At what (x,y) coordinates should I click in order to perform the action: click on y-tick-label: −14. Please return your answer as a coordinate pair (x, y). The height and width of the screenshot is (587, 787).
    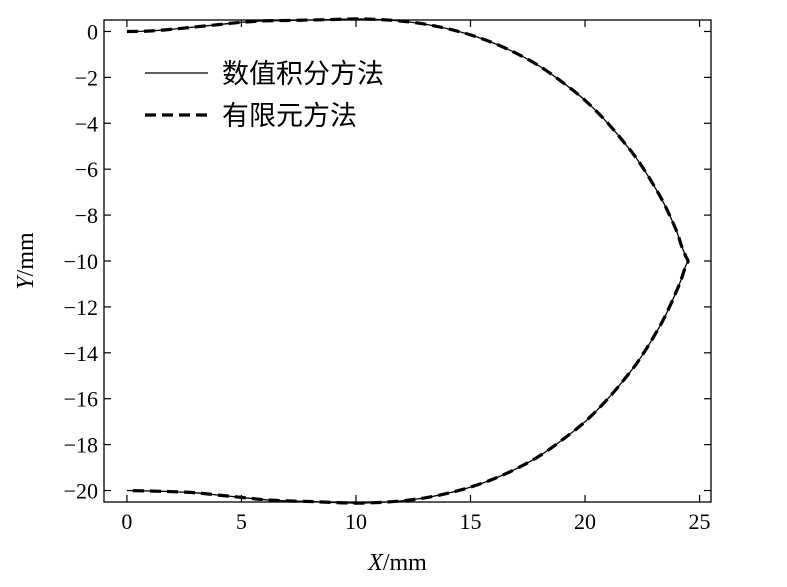
    Looking at the image, I should click on (81, 353).